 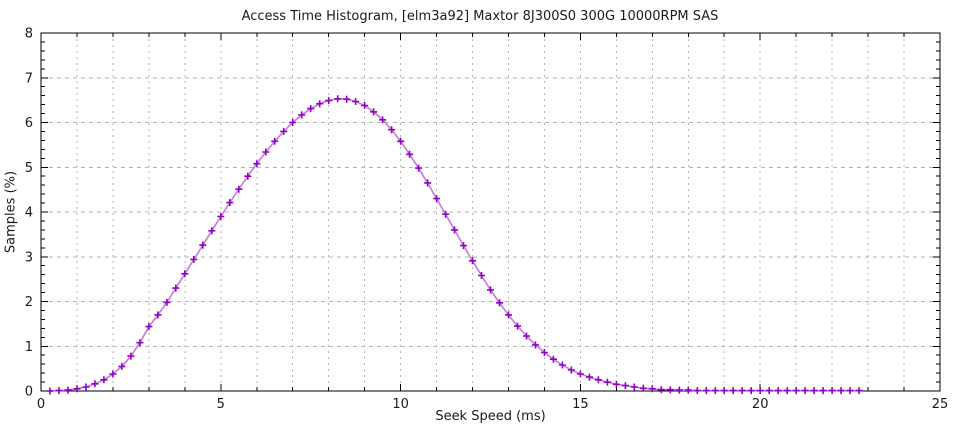 What do you see at coordinates (29, 123) in the screenshot?
I see `svg-text: 6` at bounding box center [29, 123].